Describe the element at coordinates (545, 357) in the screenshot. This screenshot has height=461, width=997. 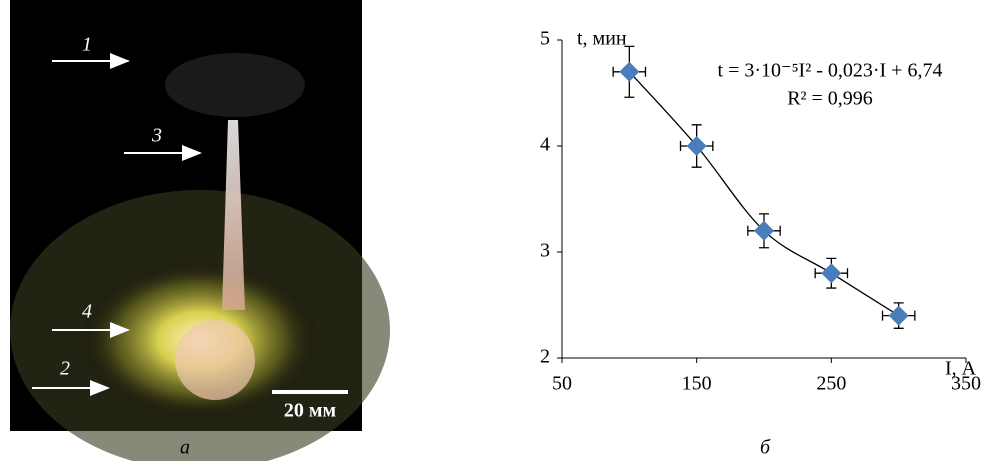
I see `y-tick-label: 2` at that location.